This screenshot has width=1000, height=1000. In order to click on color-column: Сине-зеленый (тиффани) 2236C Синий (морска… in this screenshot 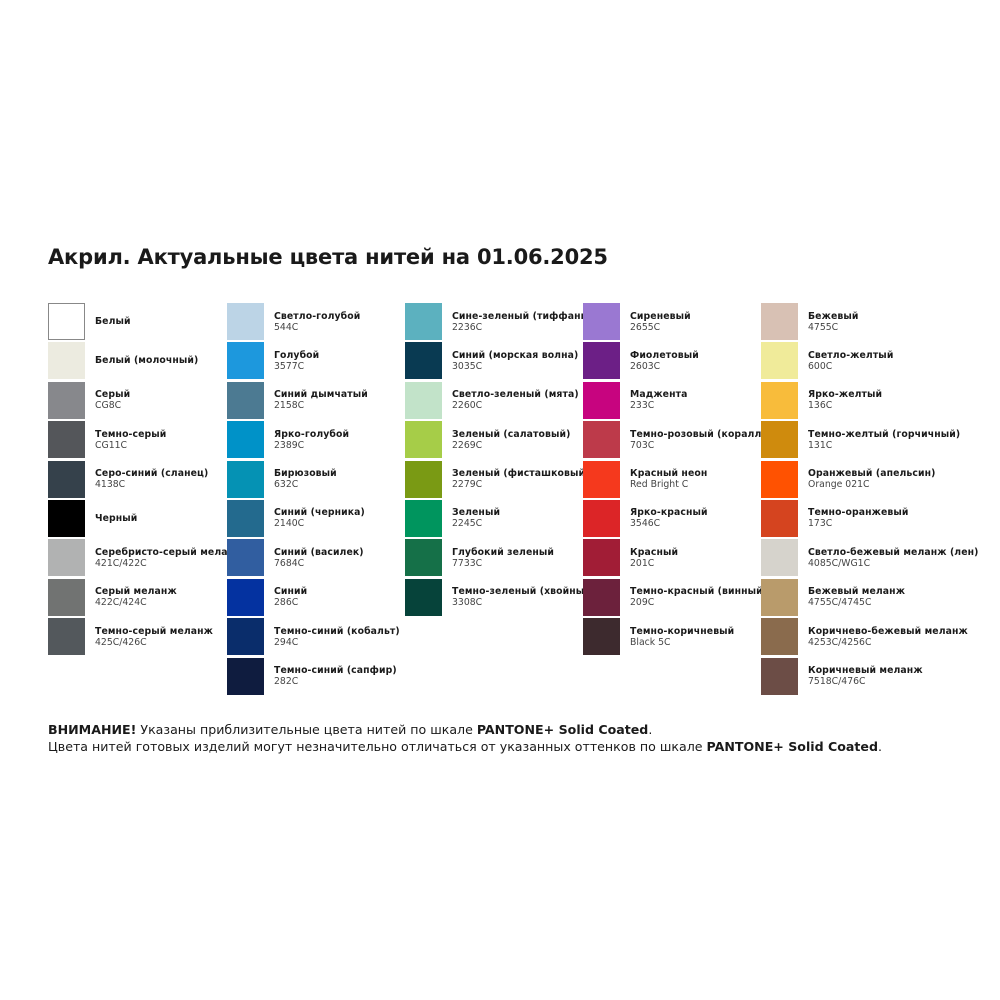, I will do `click(500, 460)`.